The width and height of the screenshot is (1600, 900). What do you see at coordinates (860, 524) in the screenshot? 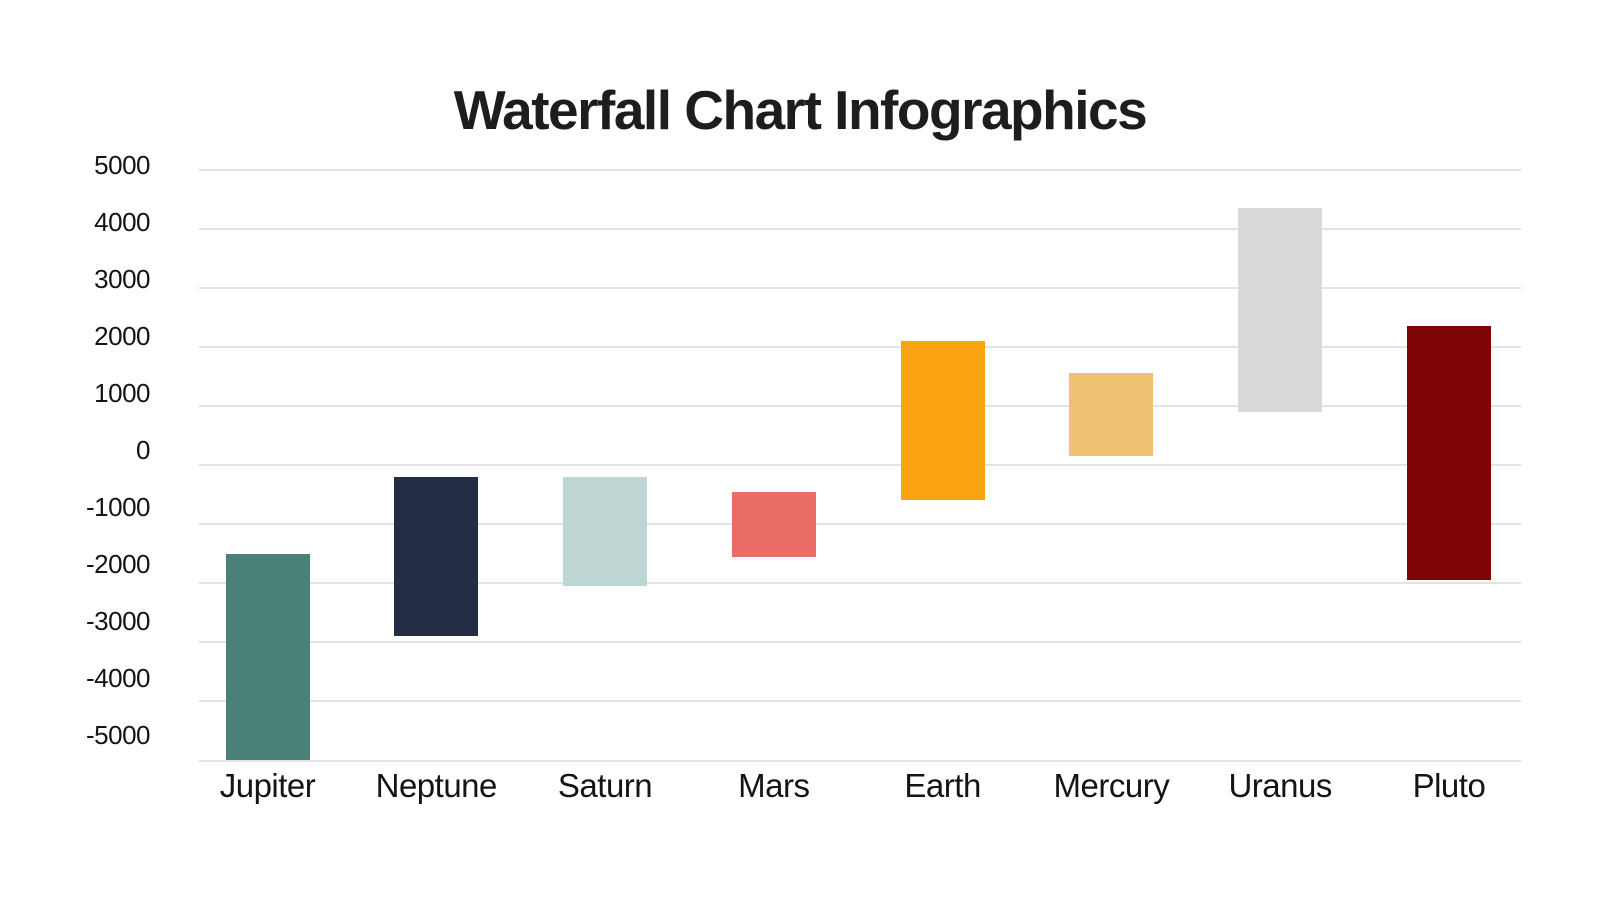
I see `gridline--1000` at bounding box center [860, 524].